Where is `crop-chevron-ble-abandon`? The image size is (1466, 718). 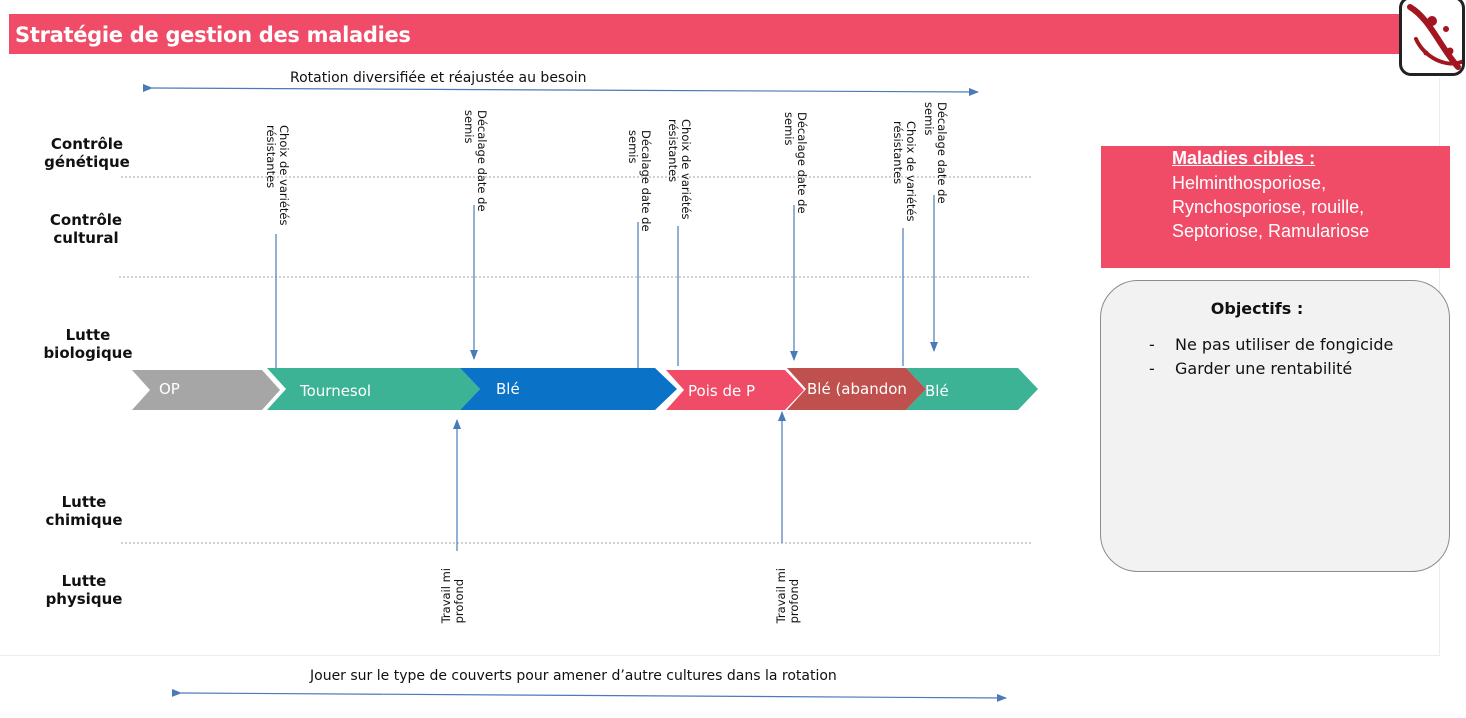 crop-chevron-ble-abandon is located at coordinates (856, 389).